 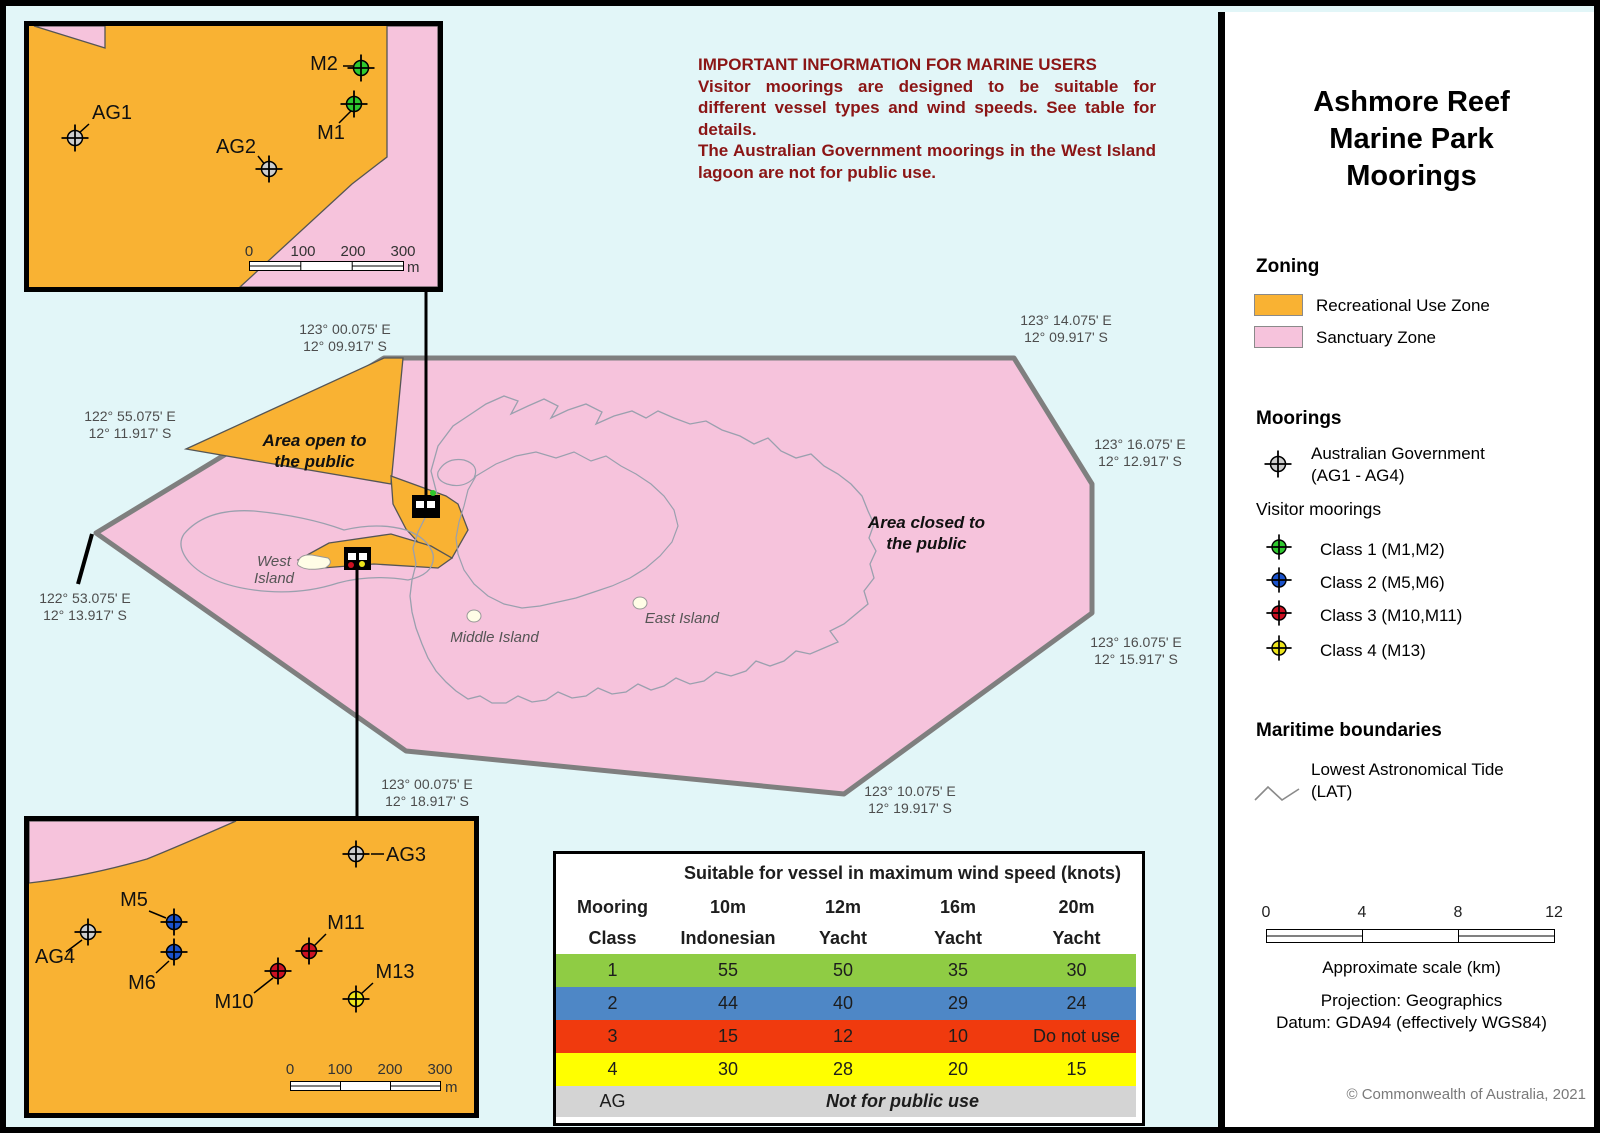 I want to click on scale-caption: Approximate scale (km), so click(x=1411, y=967).